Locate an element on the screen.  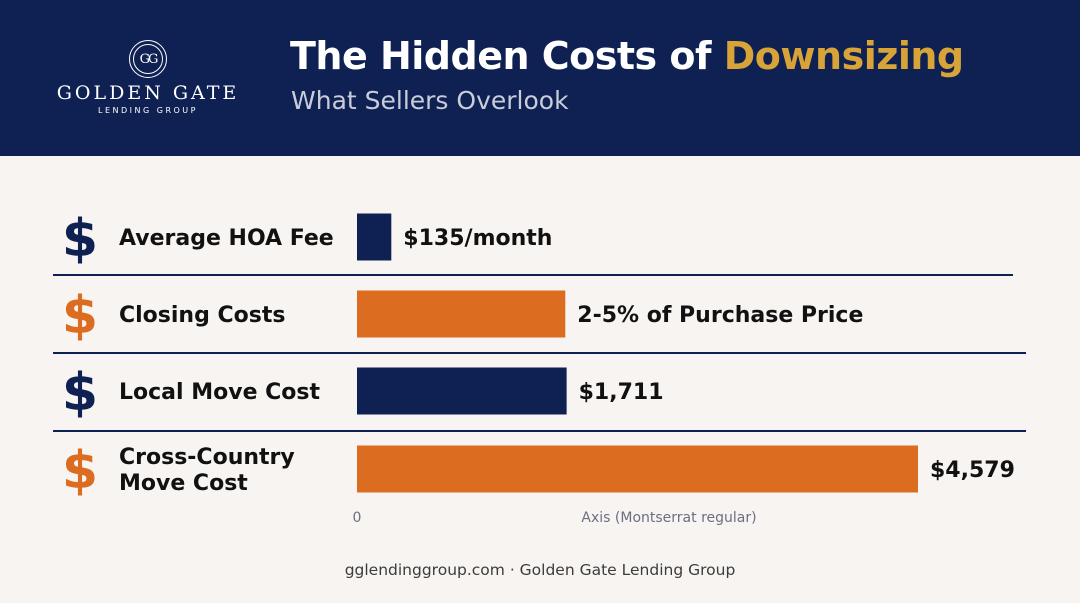
logo-monogram: GG is located at coordinates (148, 59).